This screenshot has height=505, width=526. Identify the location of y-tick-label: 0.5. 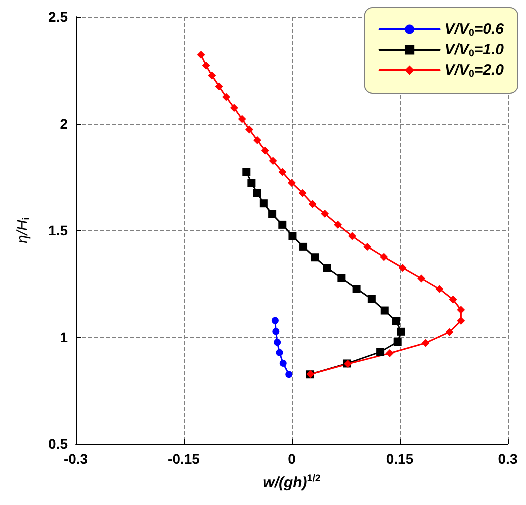
(58, 444).